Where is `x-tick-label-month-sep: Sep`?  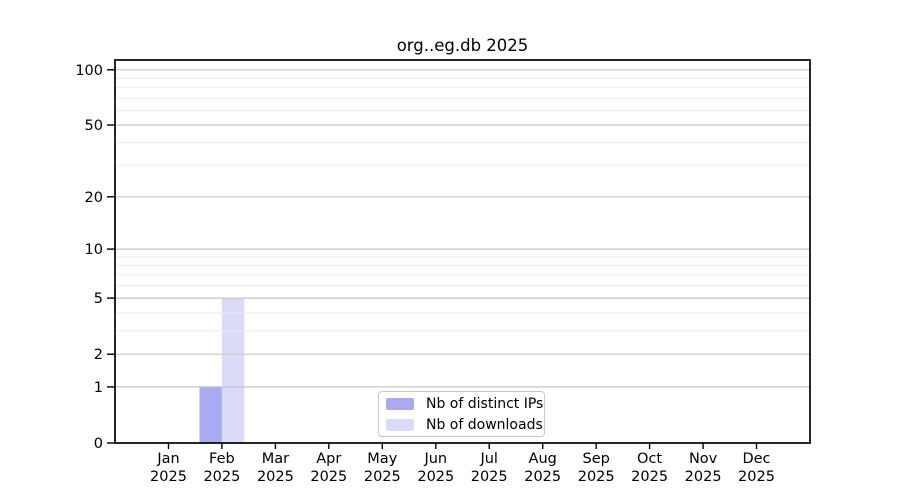
x-tick-label-month-sep: Sep is located at coordinates (596, 459).